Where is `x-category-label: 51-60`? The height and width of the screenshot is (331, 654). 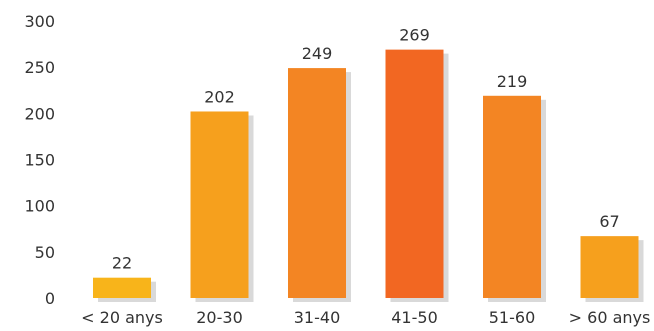 x-category-label: 51-60 is located at coordinates (512, 317).